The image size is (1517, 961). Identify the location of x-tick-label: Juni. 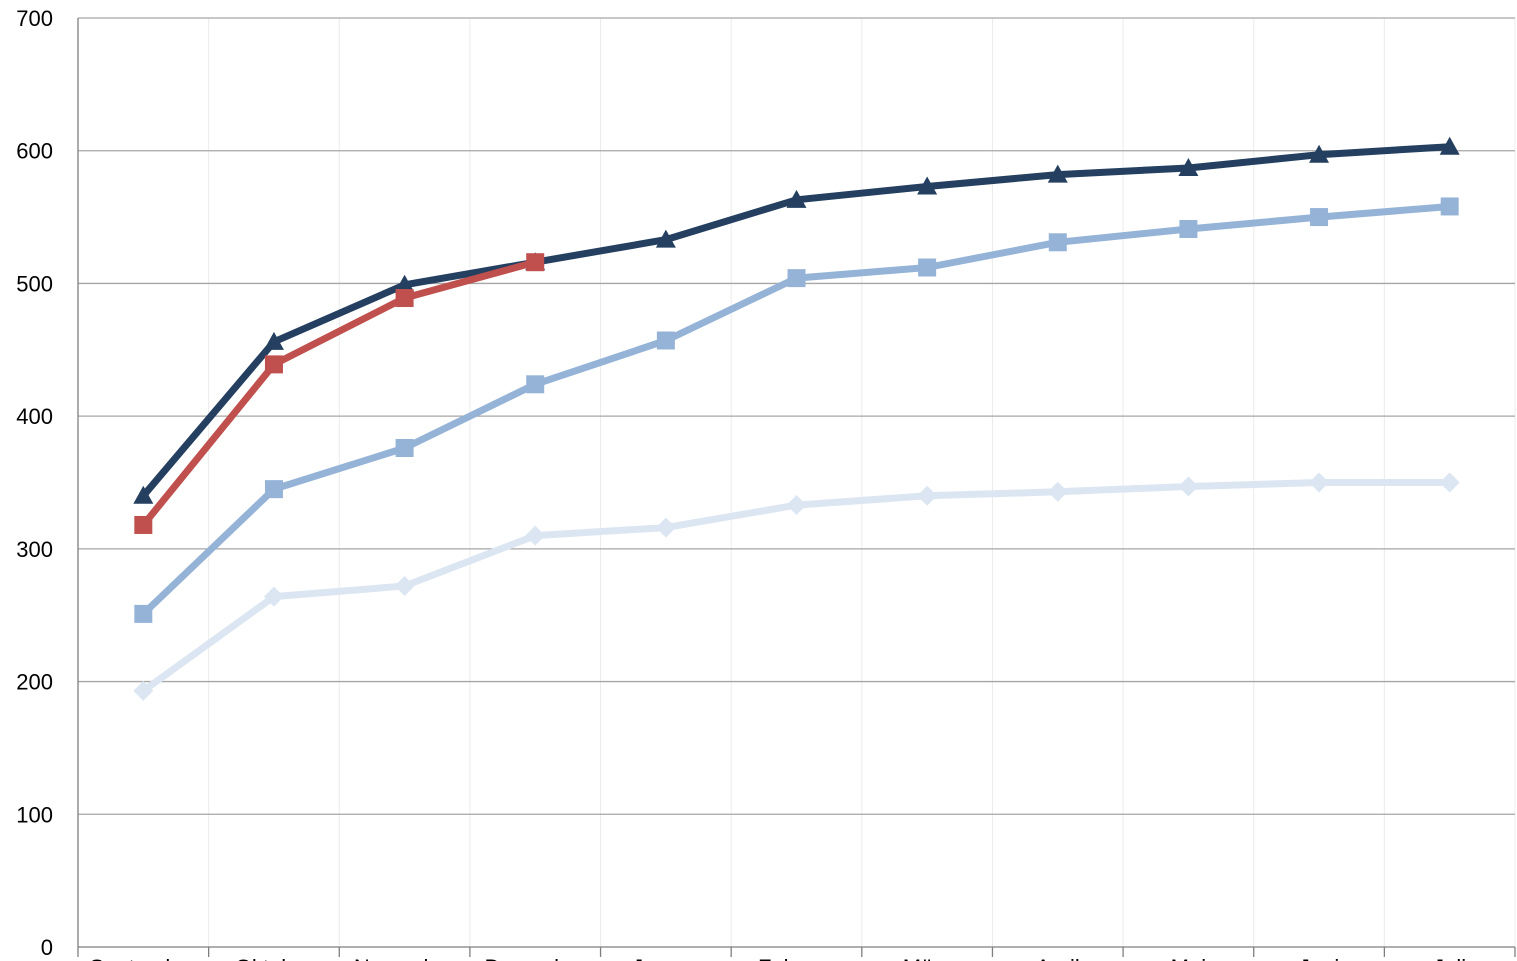
(1319, 958).